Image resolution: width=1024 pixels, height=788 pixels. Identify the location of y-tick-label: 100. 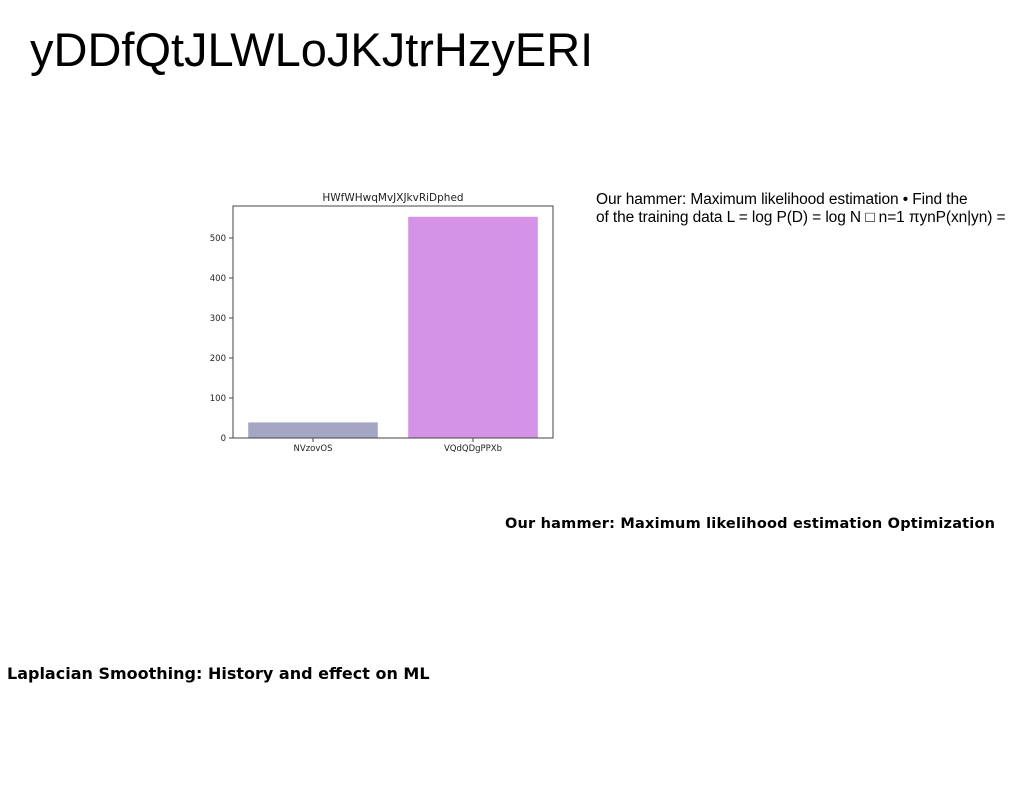
(218, 399).